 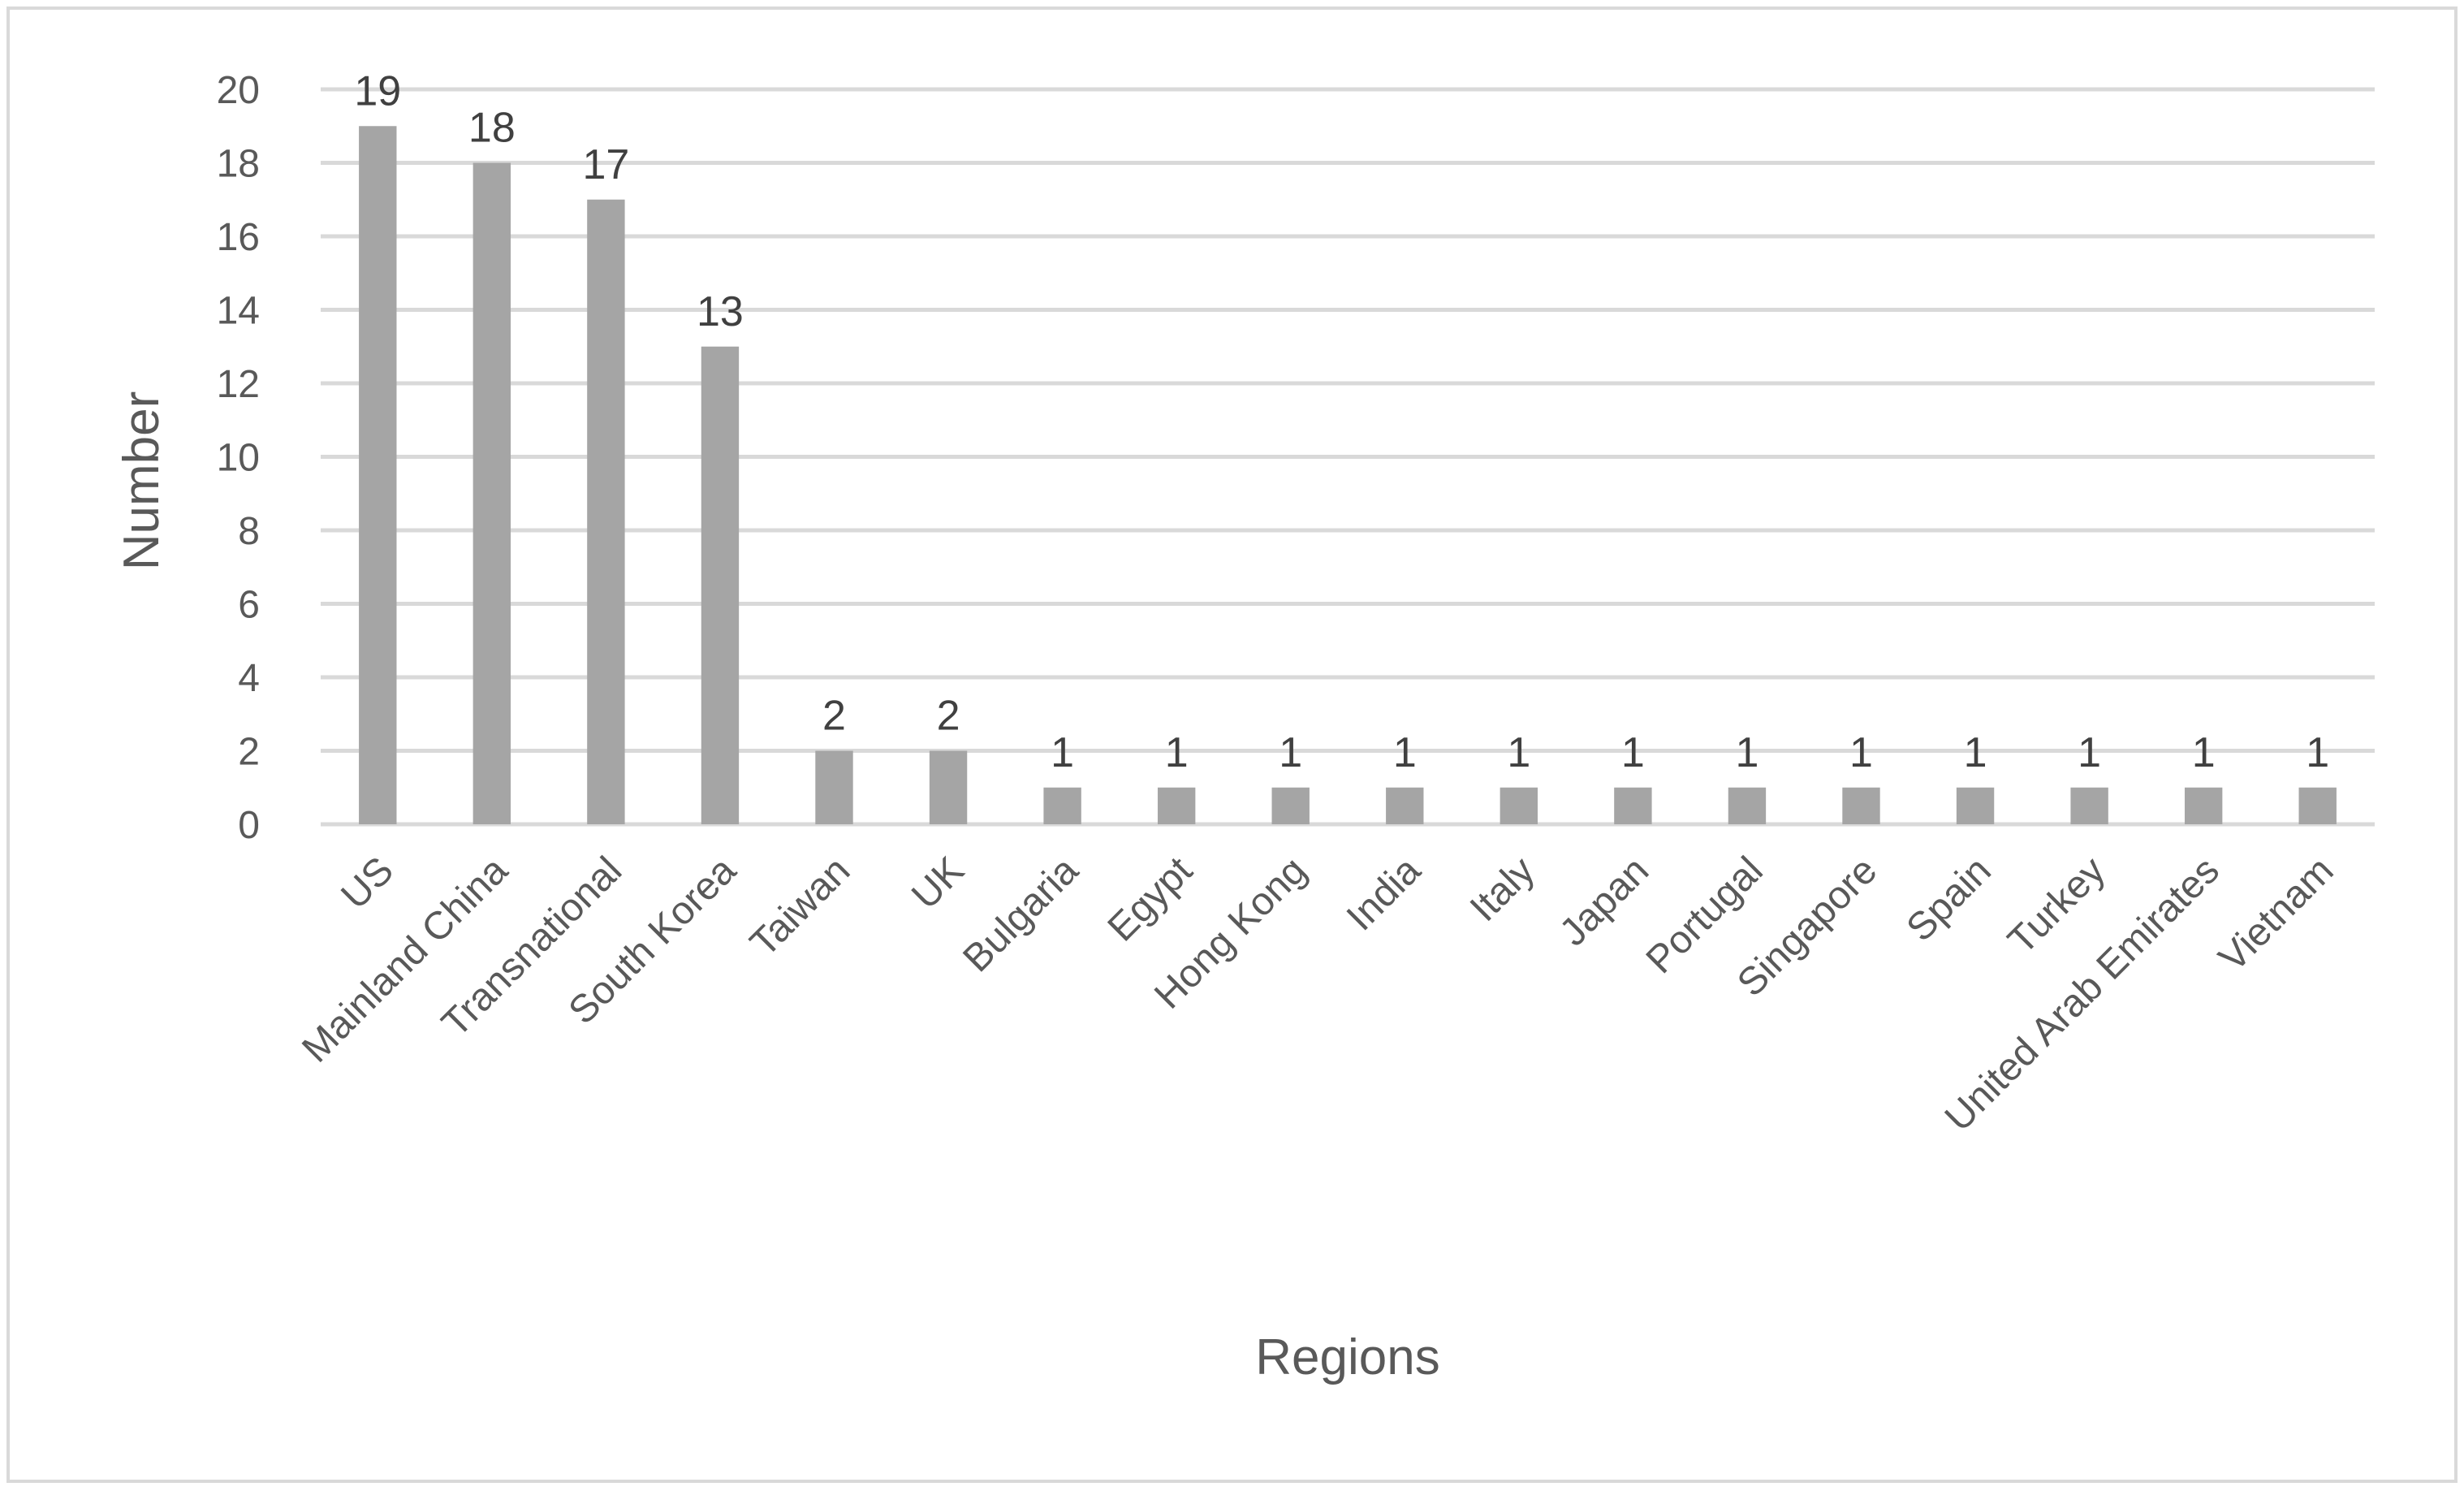 What do you see at coordinates (249, 752) in the screenshot?
I see `y-tick-label: 2` at bounding box center [249, 752].